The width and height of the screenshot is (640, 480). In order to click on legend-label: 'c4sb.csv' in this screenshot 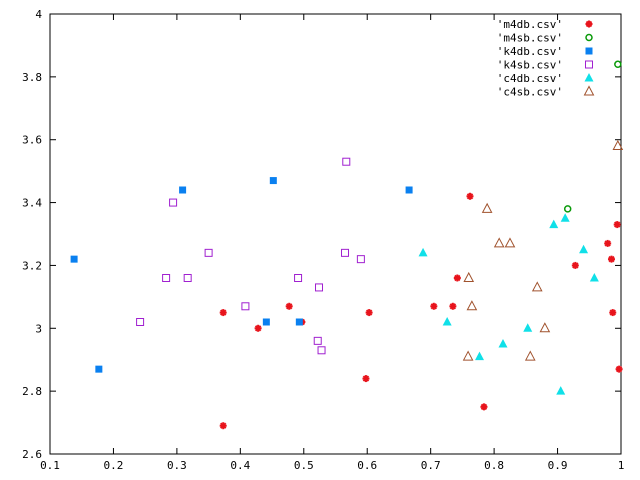, I will do `click(530, 92)`.